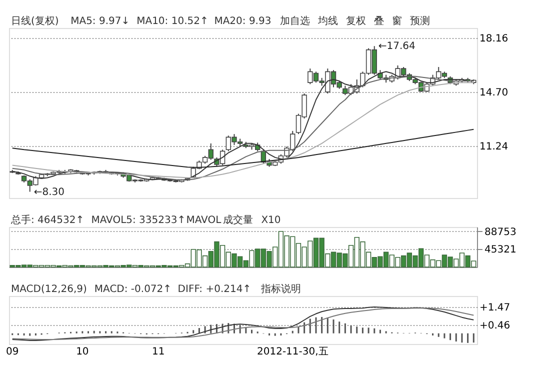  What do you see at coordinates (49, 192) in the screenshot?
I see `annotation: ←8.30` at bounding box center [49, 192].